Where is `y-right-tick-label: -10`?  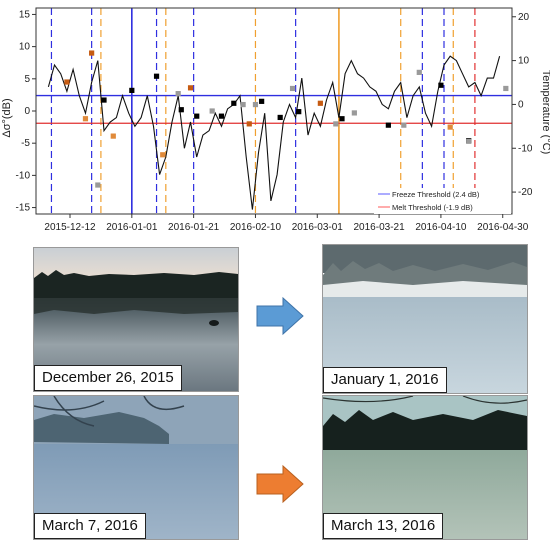 y-right-tick-label: -10 is located at coordinates (525, 148).